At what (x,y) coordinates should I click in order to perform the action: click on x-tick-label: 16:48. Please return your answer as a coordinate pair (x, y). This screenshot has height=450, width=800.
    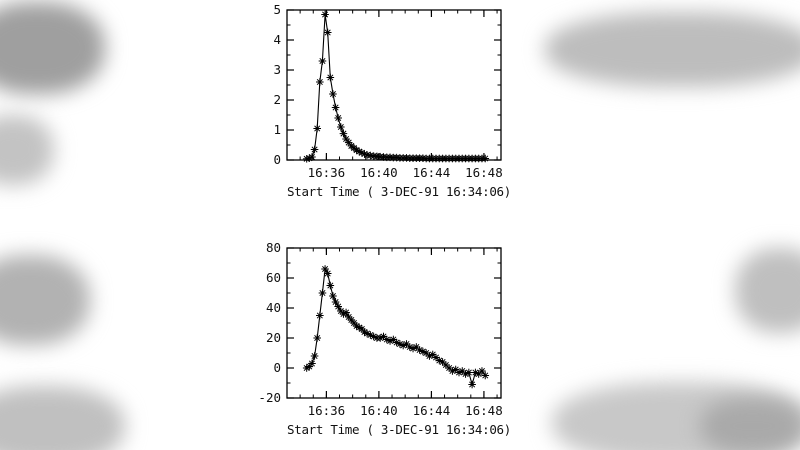
    Looking at the image, I should click on (484, 410).